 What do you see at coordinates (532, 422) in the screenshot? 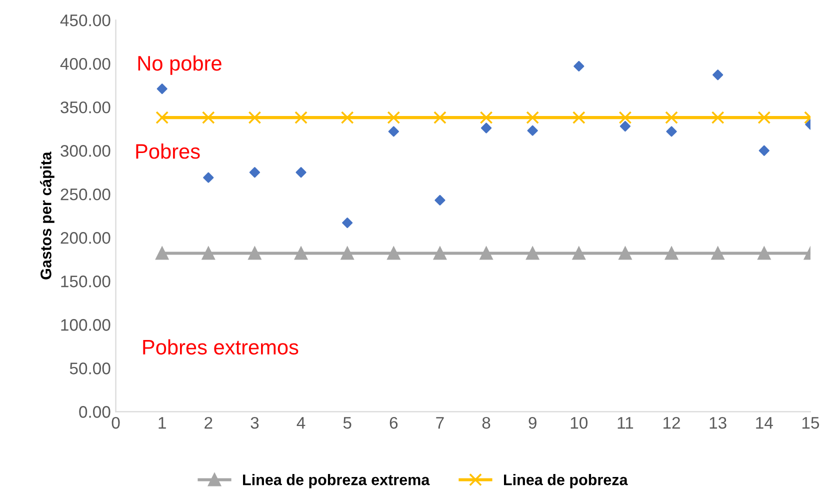
I see `x-tick-label: 9` at bounding box center [532, 422].